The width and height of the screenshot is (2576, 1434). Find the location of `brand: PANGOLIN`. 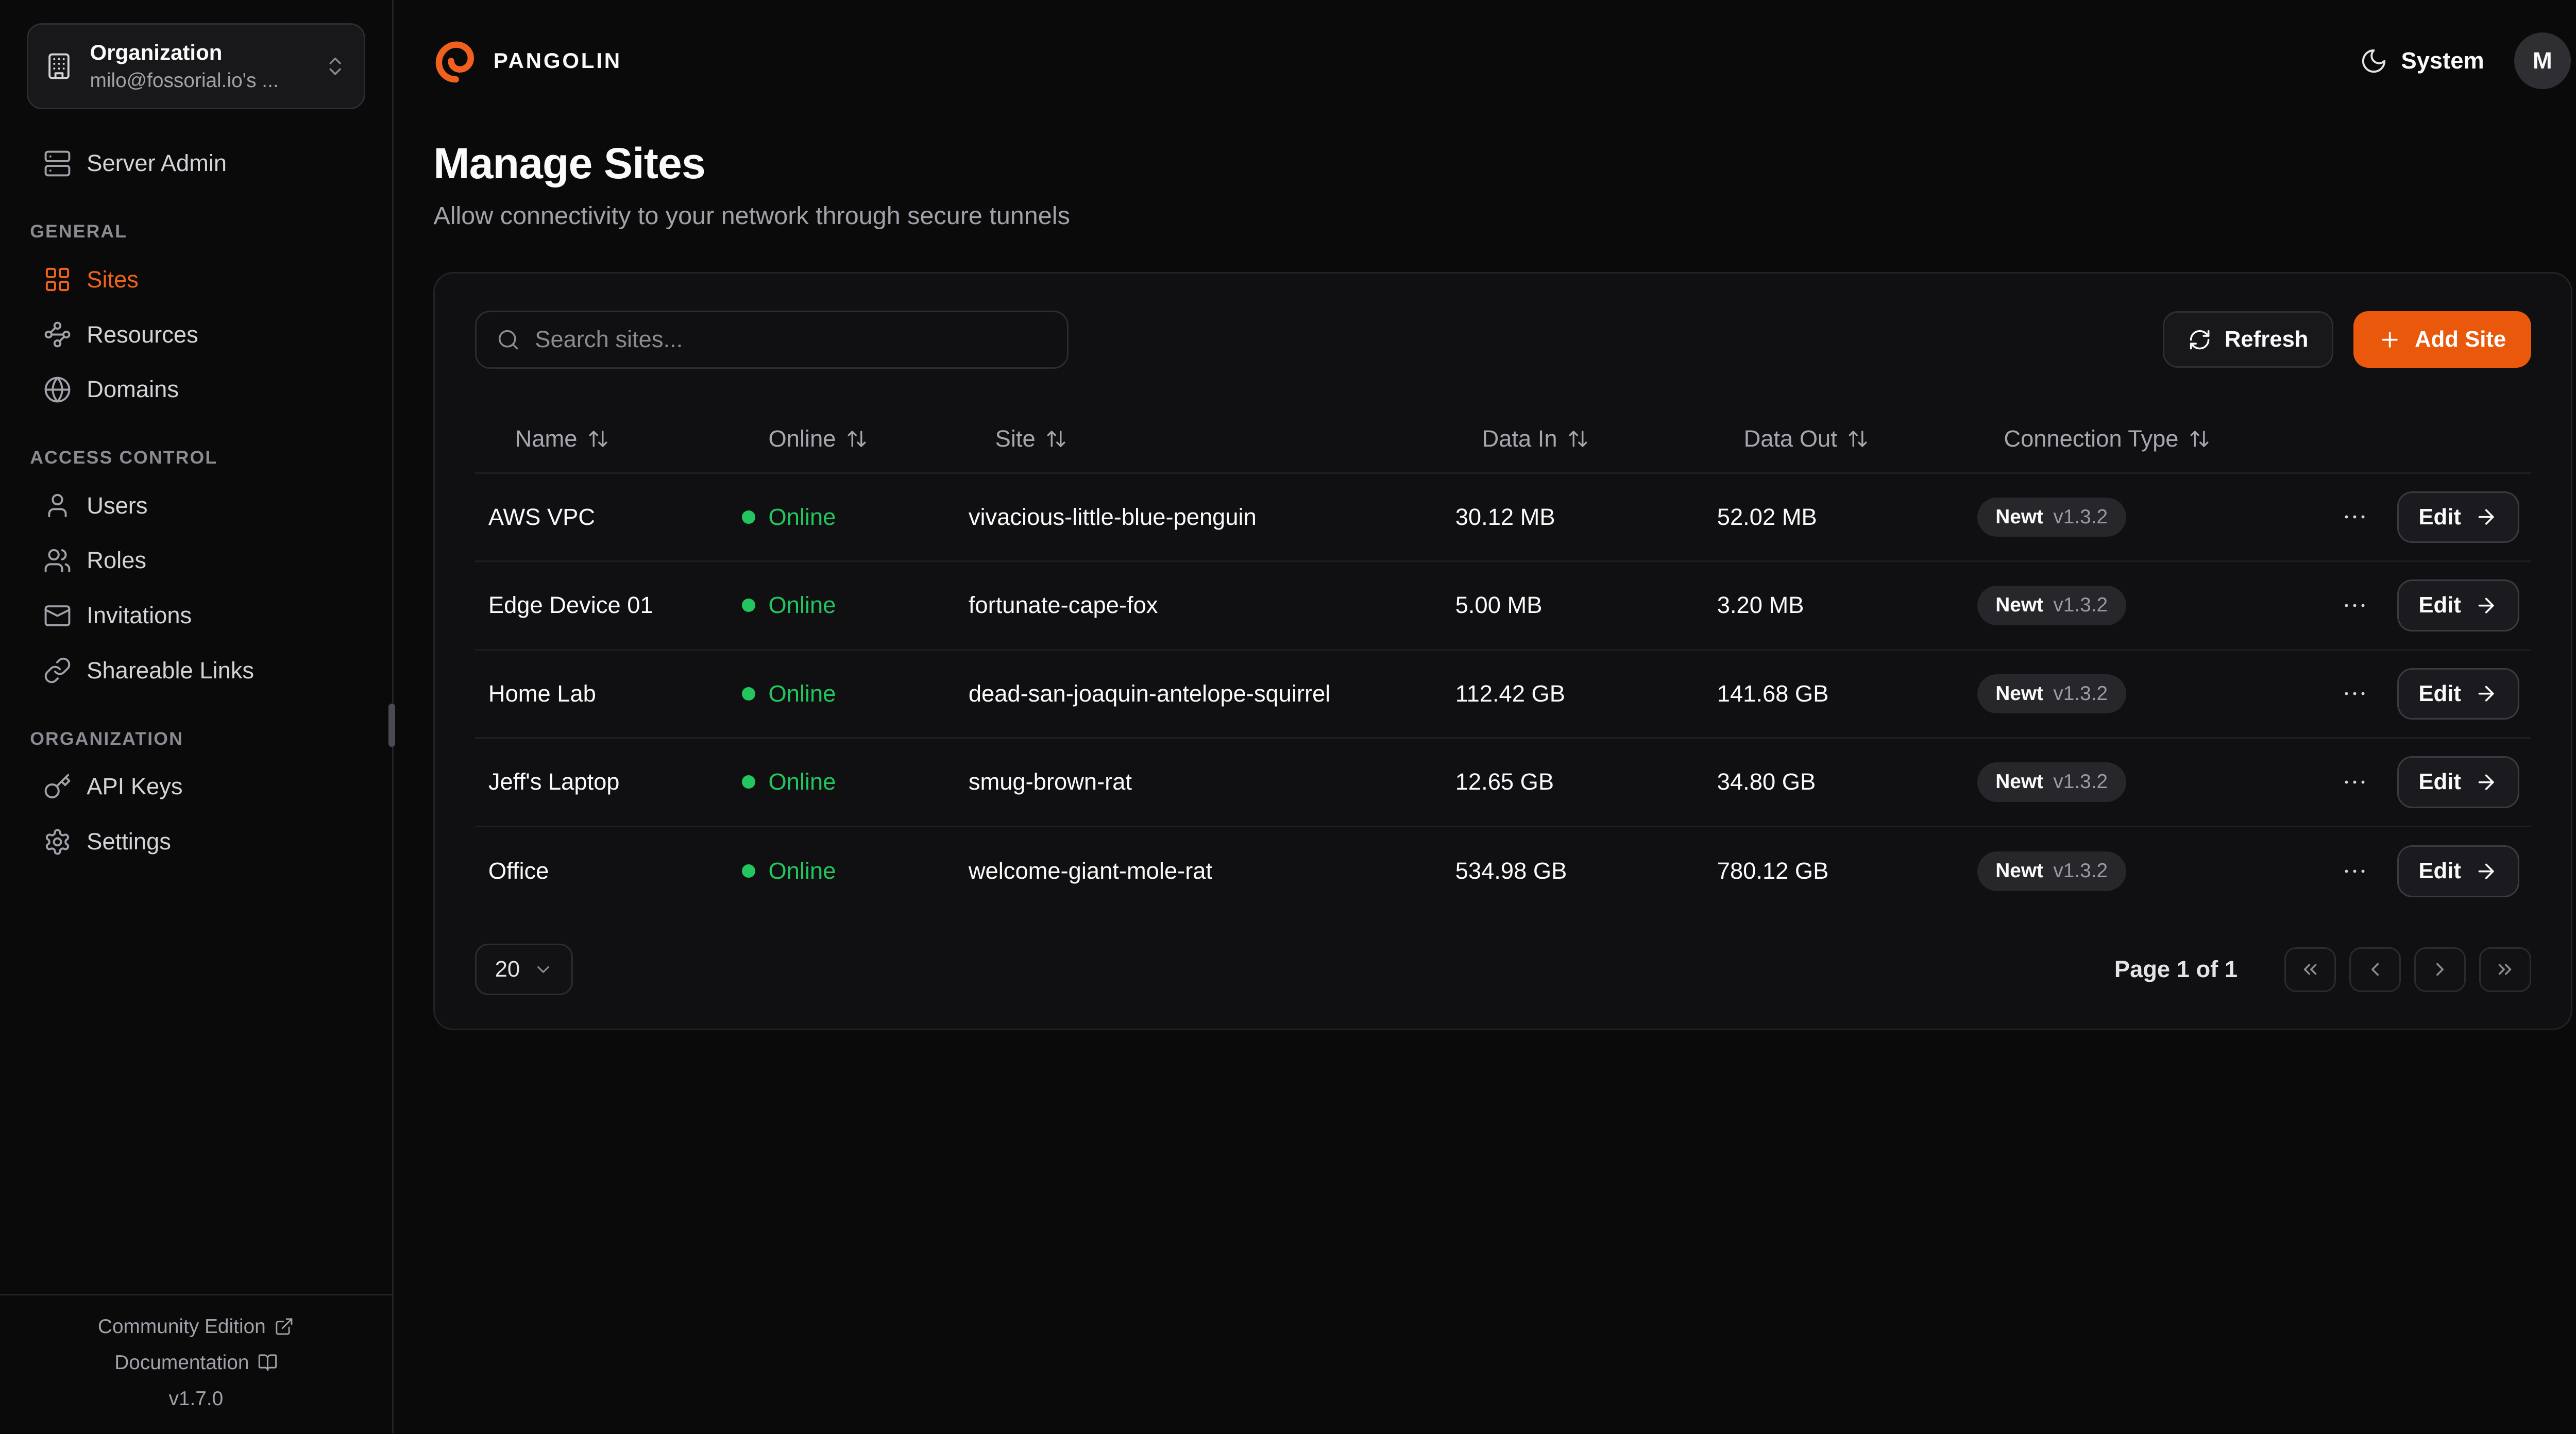

brand: PANGOLIN is located at coordinates (527, 60).